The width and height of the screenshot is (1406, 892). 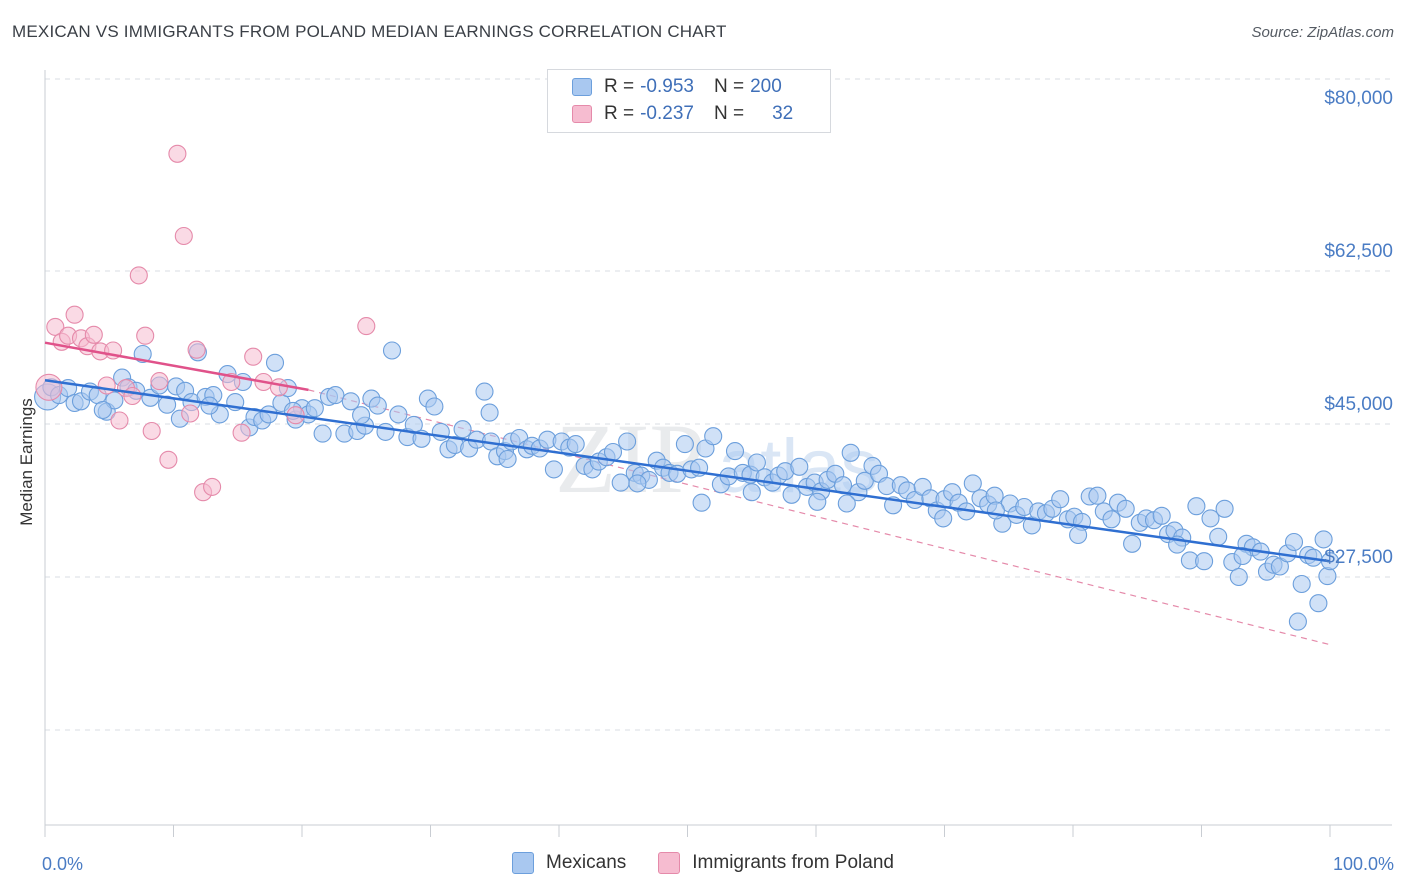 What do you see at coordinates (1358, 98) in the screenshot?
I see `y-tick-label: $80,000` at bounding box center [1358, 98].